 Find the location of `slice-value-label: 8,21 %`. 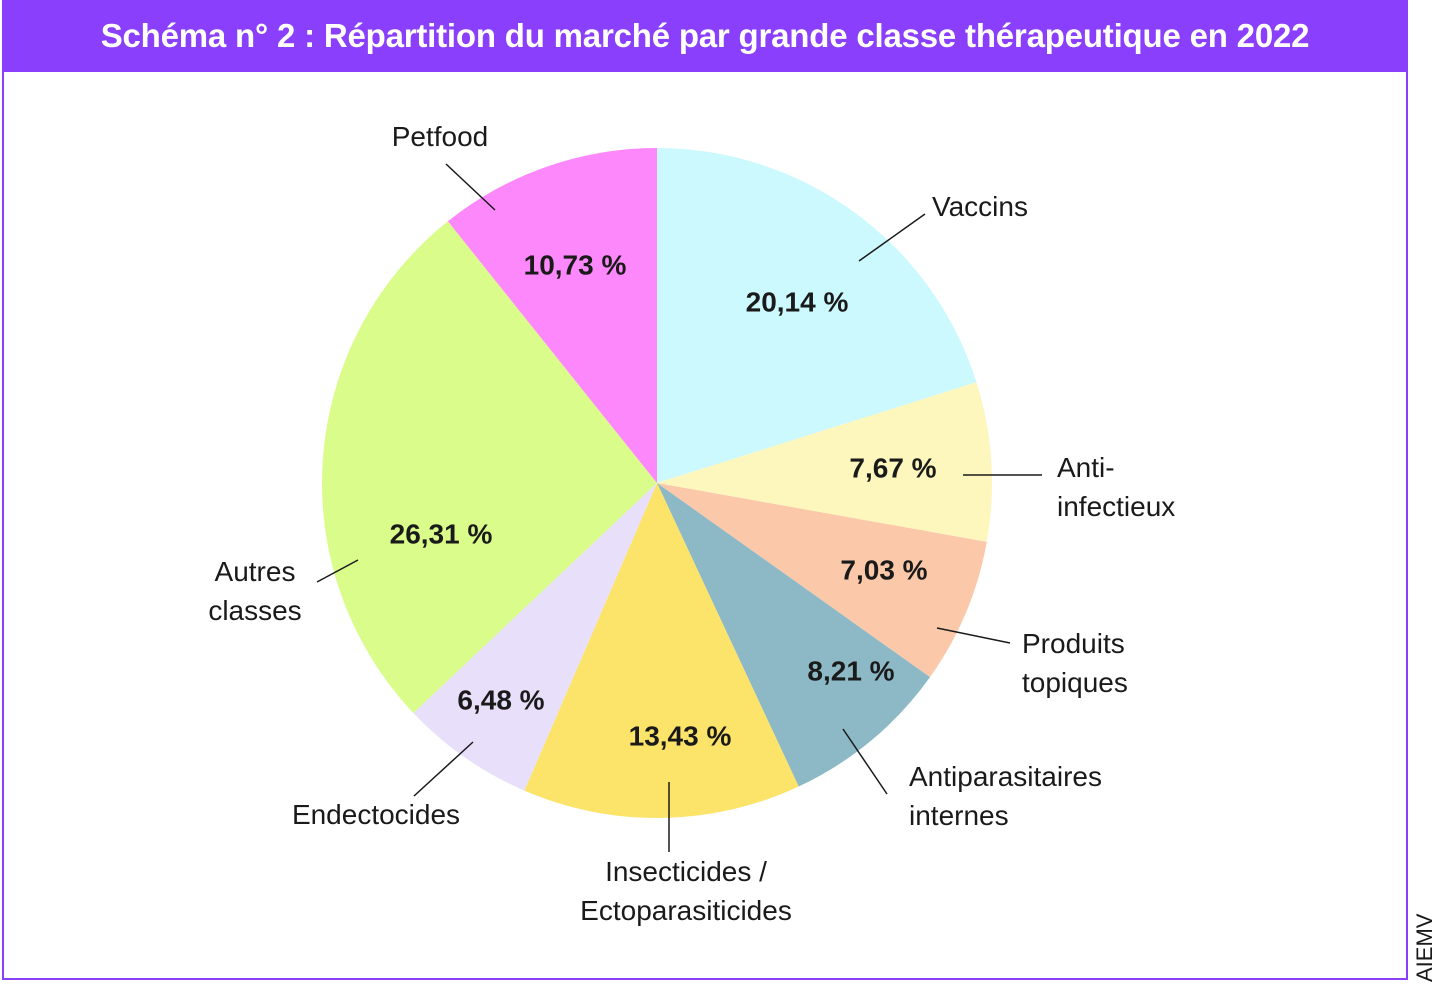

slice-value-label: 8,21 % is located at coordinates (850, 670).